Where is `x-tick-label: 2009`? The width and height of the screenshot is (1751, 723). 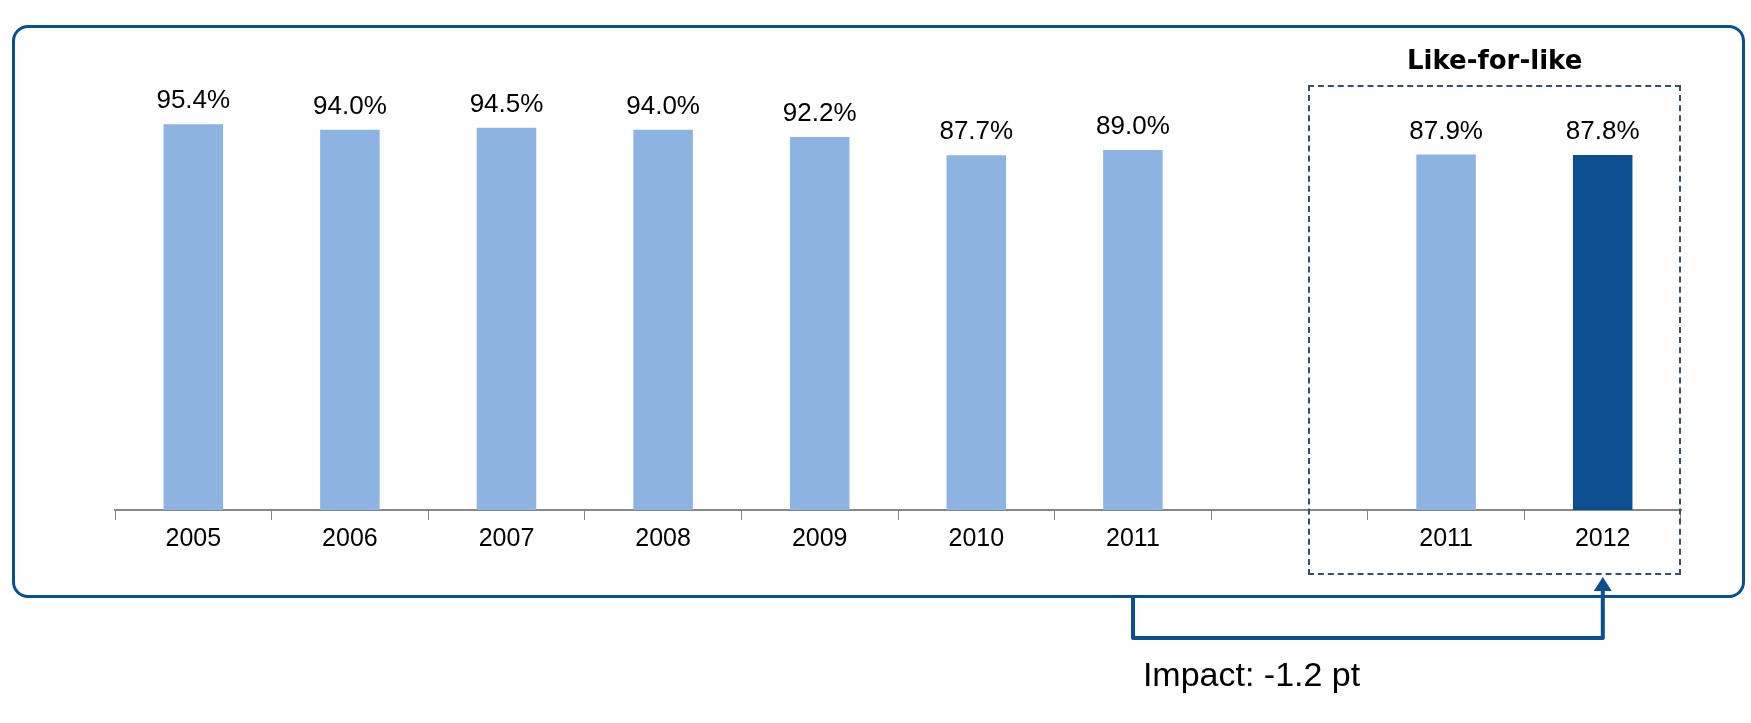 x-tick-label: 2009 is located at coordinates (819, 536).